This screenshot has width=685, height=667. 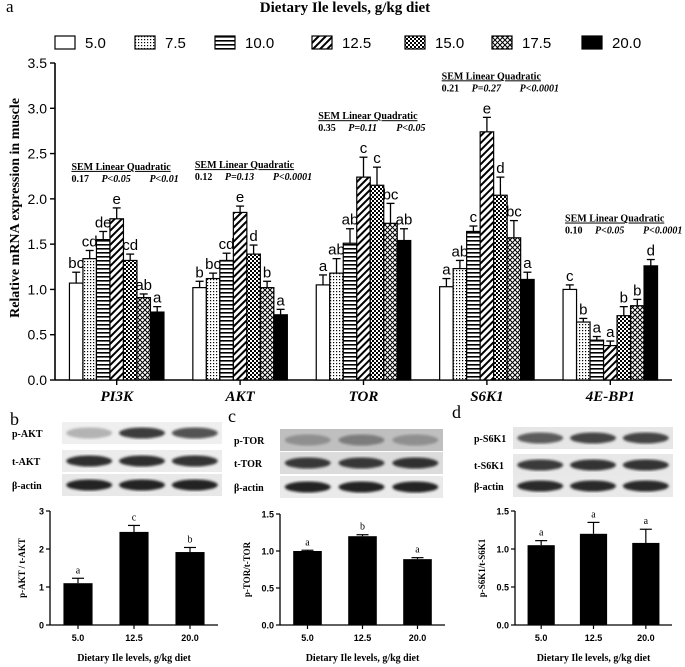 I want to click on stats-sem: 0.12, so click(x=204, y=177).